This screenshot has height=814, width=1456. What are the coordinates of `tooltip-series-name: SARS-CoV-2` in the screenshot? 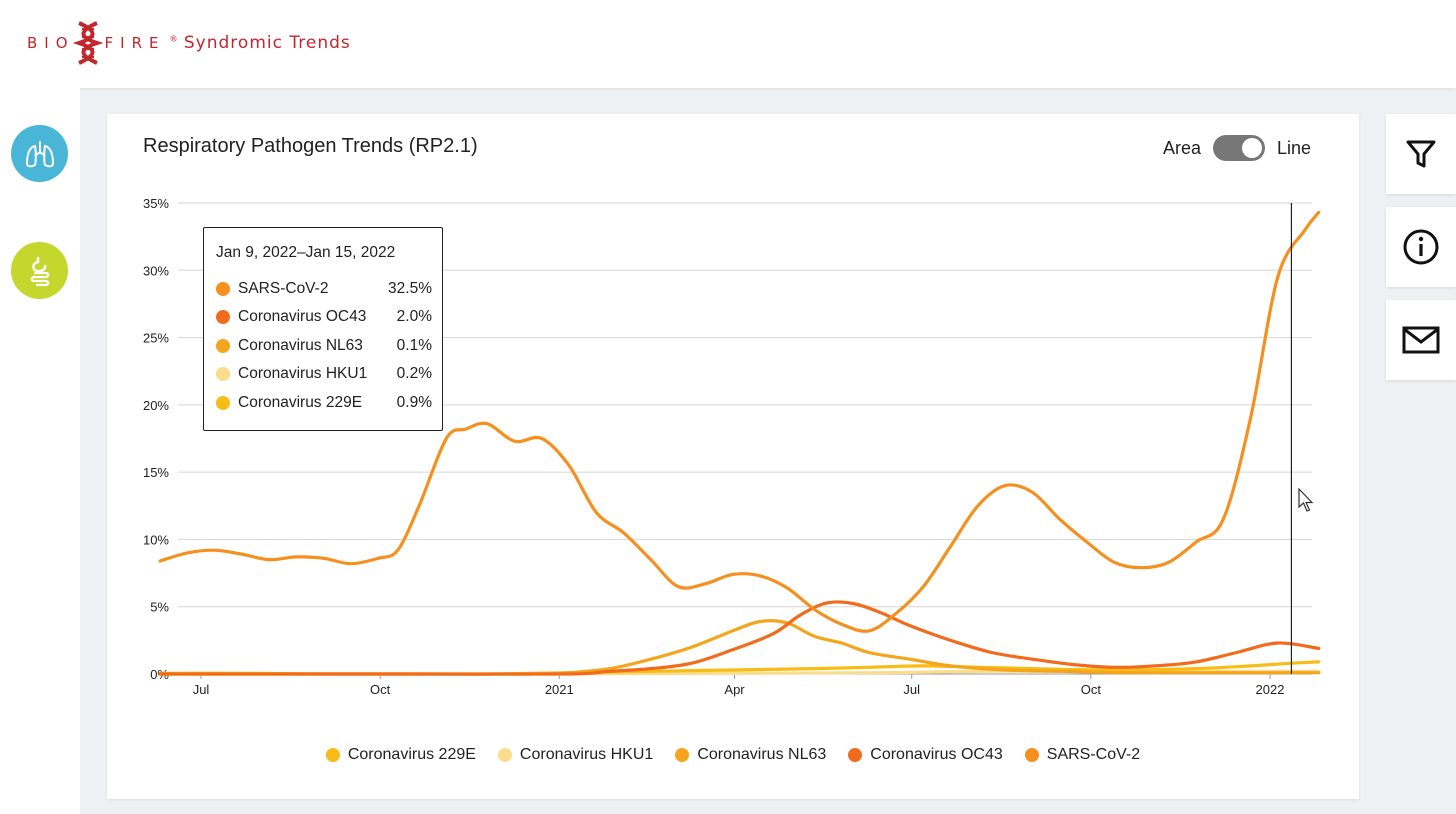 It's located at (283, 288).